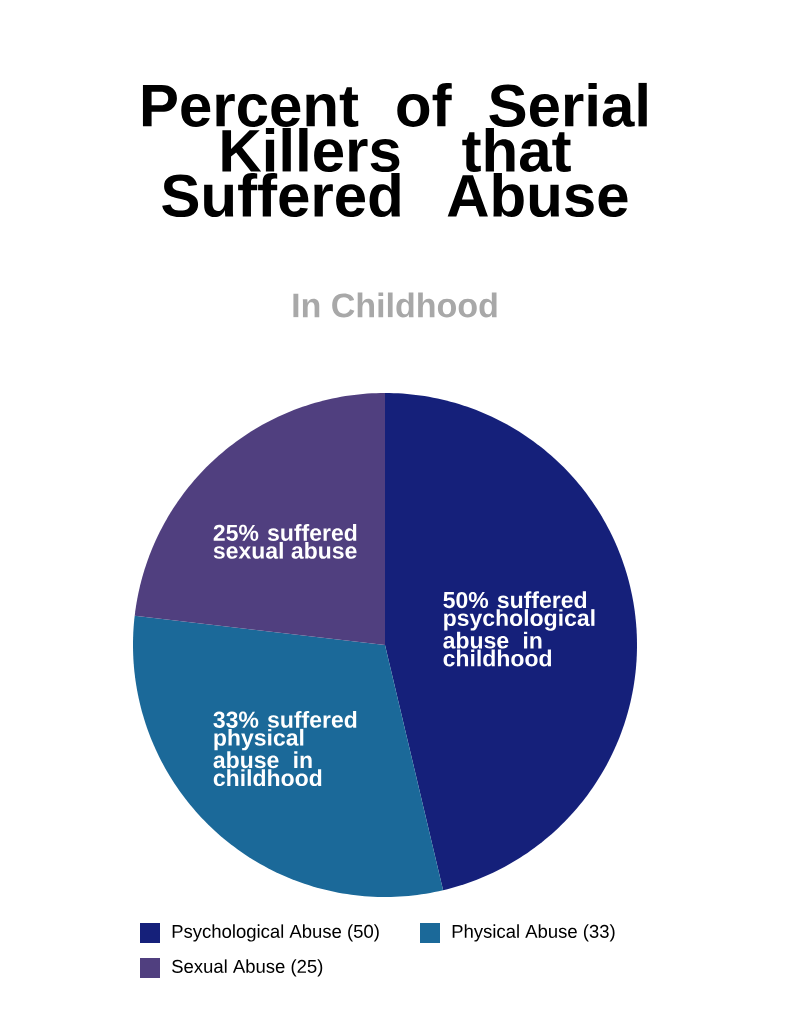 The height and width of the screenshot is (1024, 791). What do you see at coordinates (395, 305) in the screenshot?
I see `chart-subtitle: In Childhood` at bounding box center [395, 305].